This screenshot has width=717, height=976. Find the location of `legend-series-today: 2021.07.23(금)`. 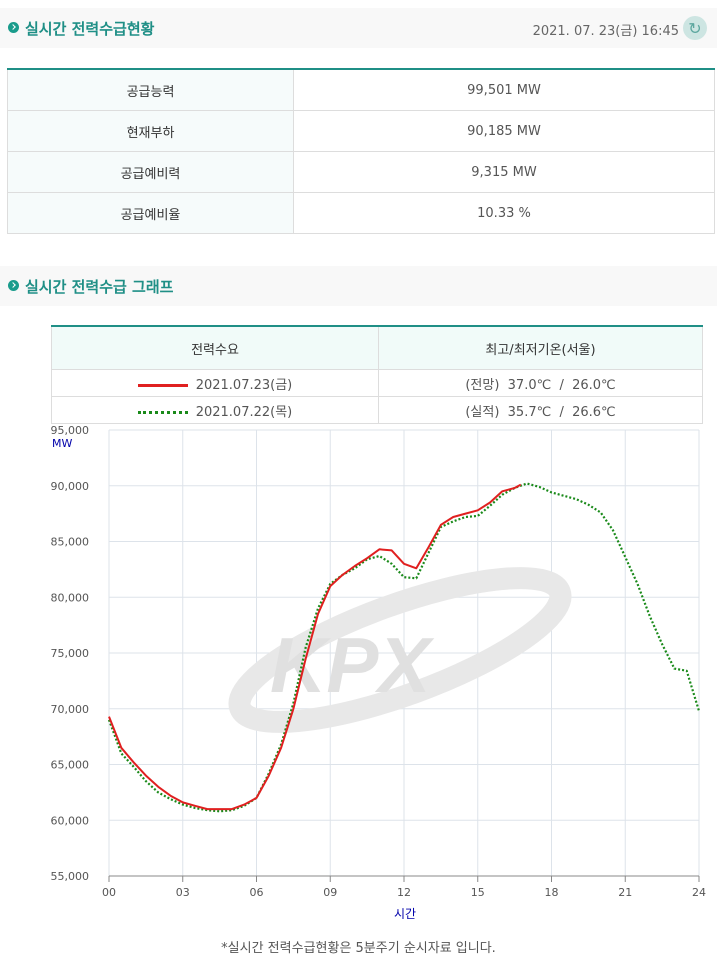

legend-series-today: 2021.07.23(금) is located at coordinates (215, 383).